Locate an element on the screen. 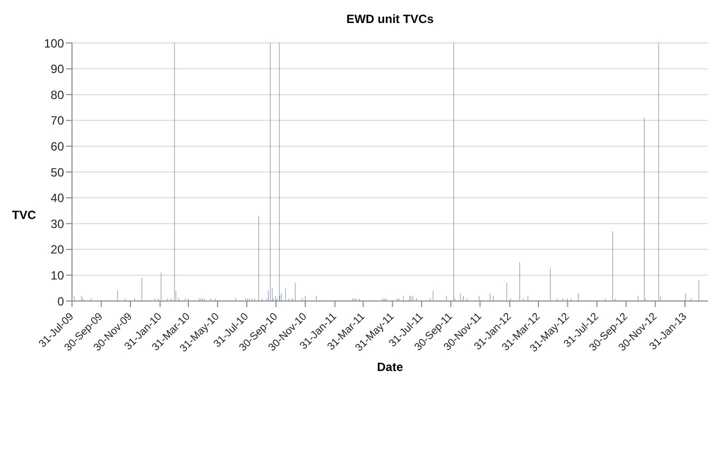  y-tick-label: 50 is located at coordinates (57, 172).